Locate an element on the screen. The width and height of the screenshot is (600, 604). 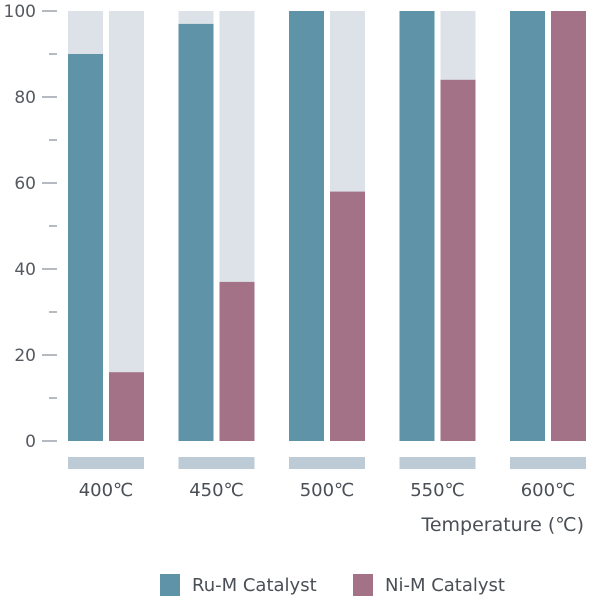
x-tick-label: 450℃ is located at coordinates (216, 490).